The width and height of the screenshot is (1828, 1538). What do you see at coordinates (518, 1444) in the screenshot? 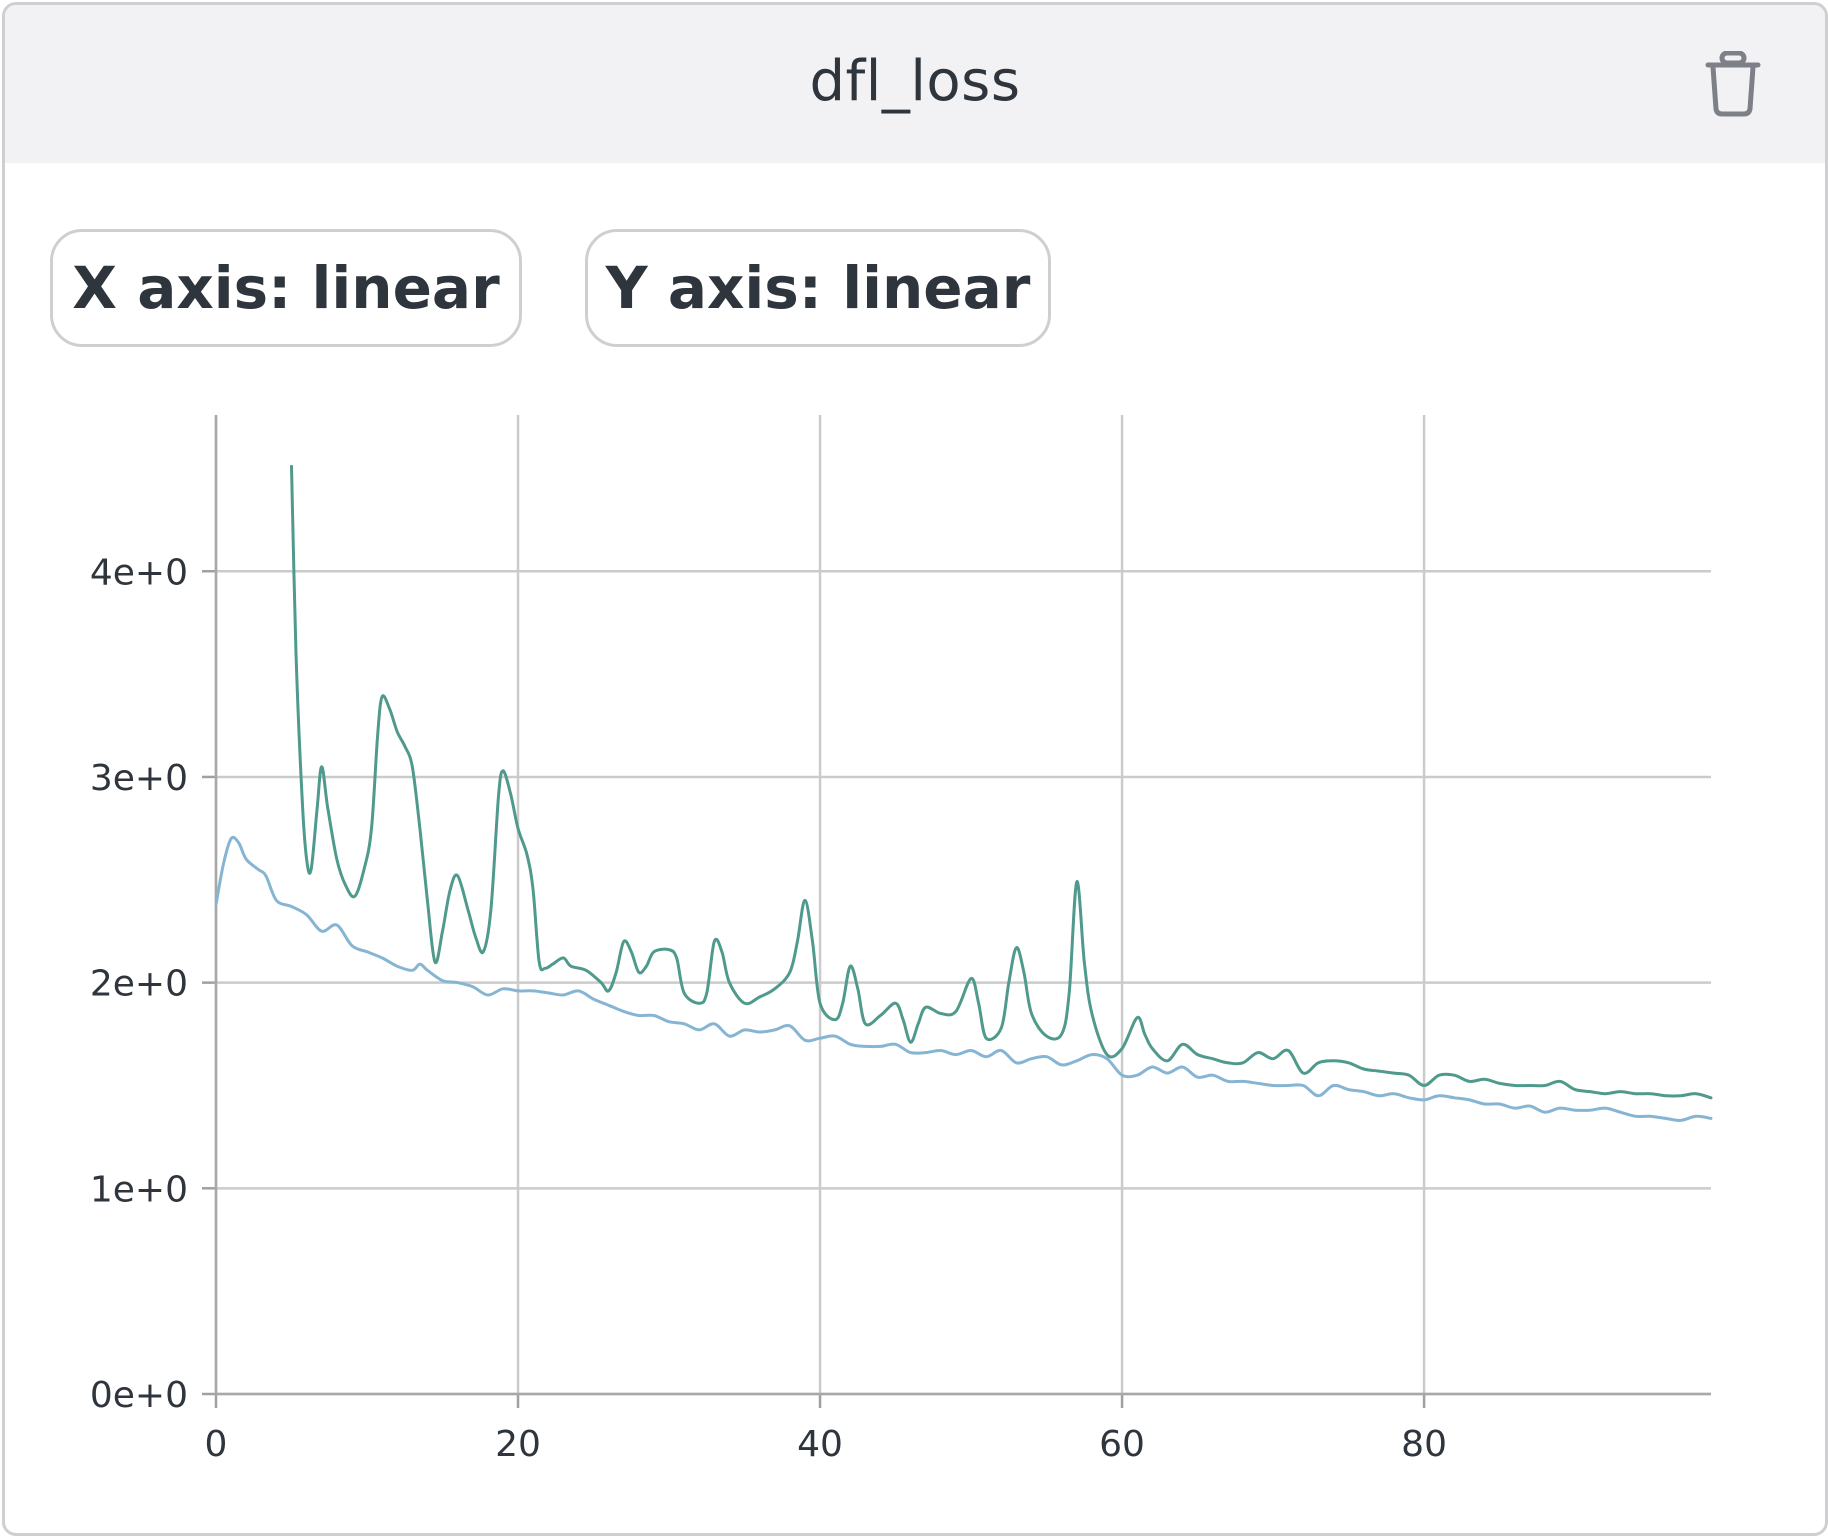
I see `x-tick-label: 20` at bounding box center [518, 1444].